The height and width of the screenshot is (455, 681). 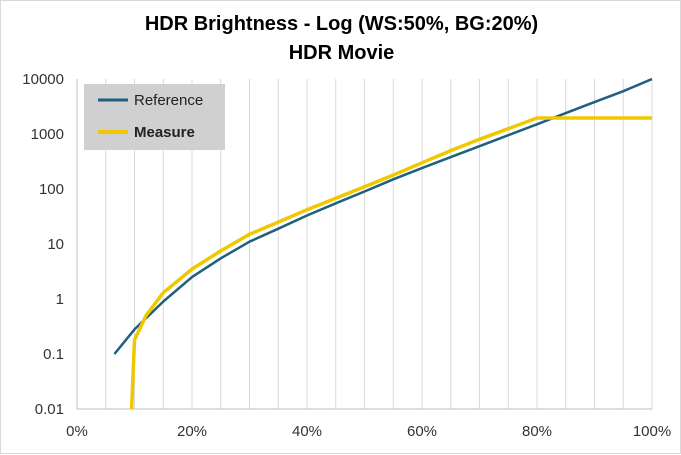 What do you see at coordinates (53, 354) in the screenshot?
I see `y-tick-label: 0.1` at bounding box center [53, 354].